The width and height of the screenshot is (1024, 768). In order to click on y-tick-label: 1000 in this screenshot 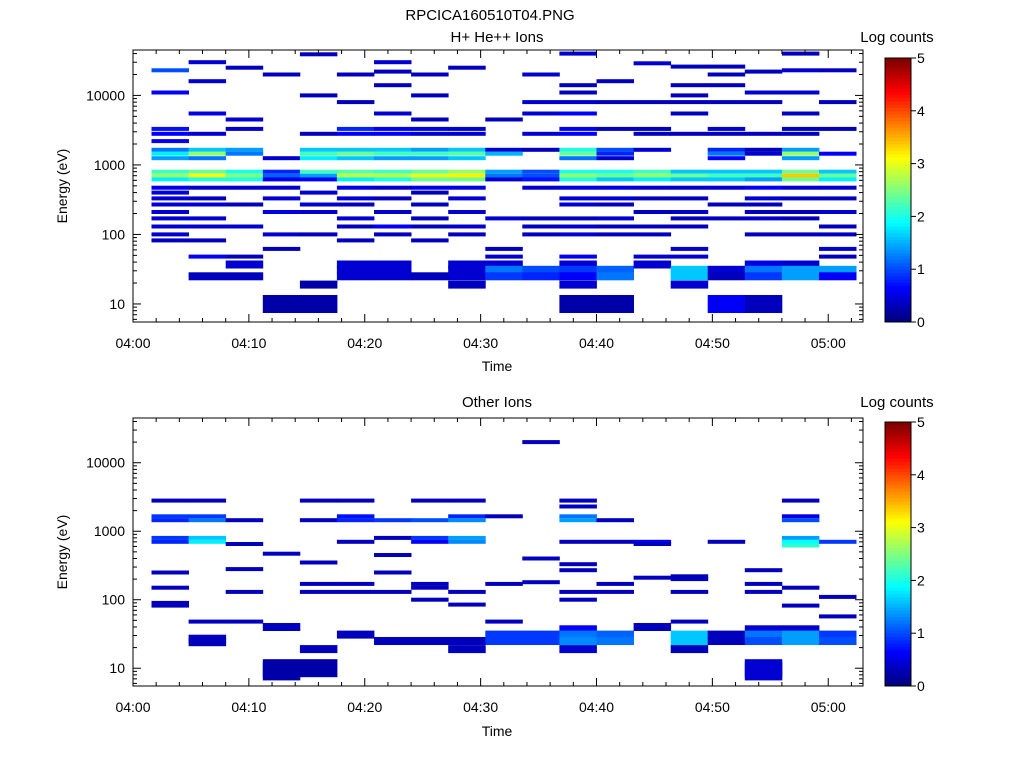, I will do `click(109, 531)`.